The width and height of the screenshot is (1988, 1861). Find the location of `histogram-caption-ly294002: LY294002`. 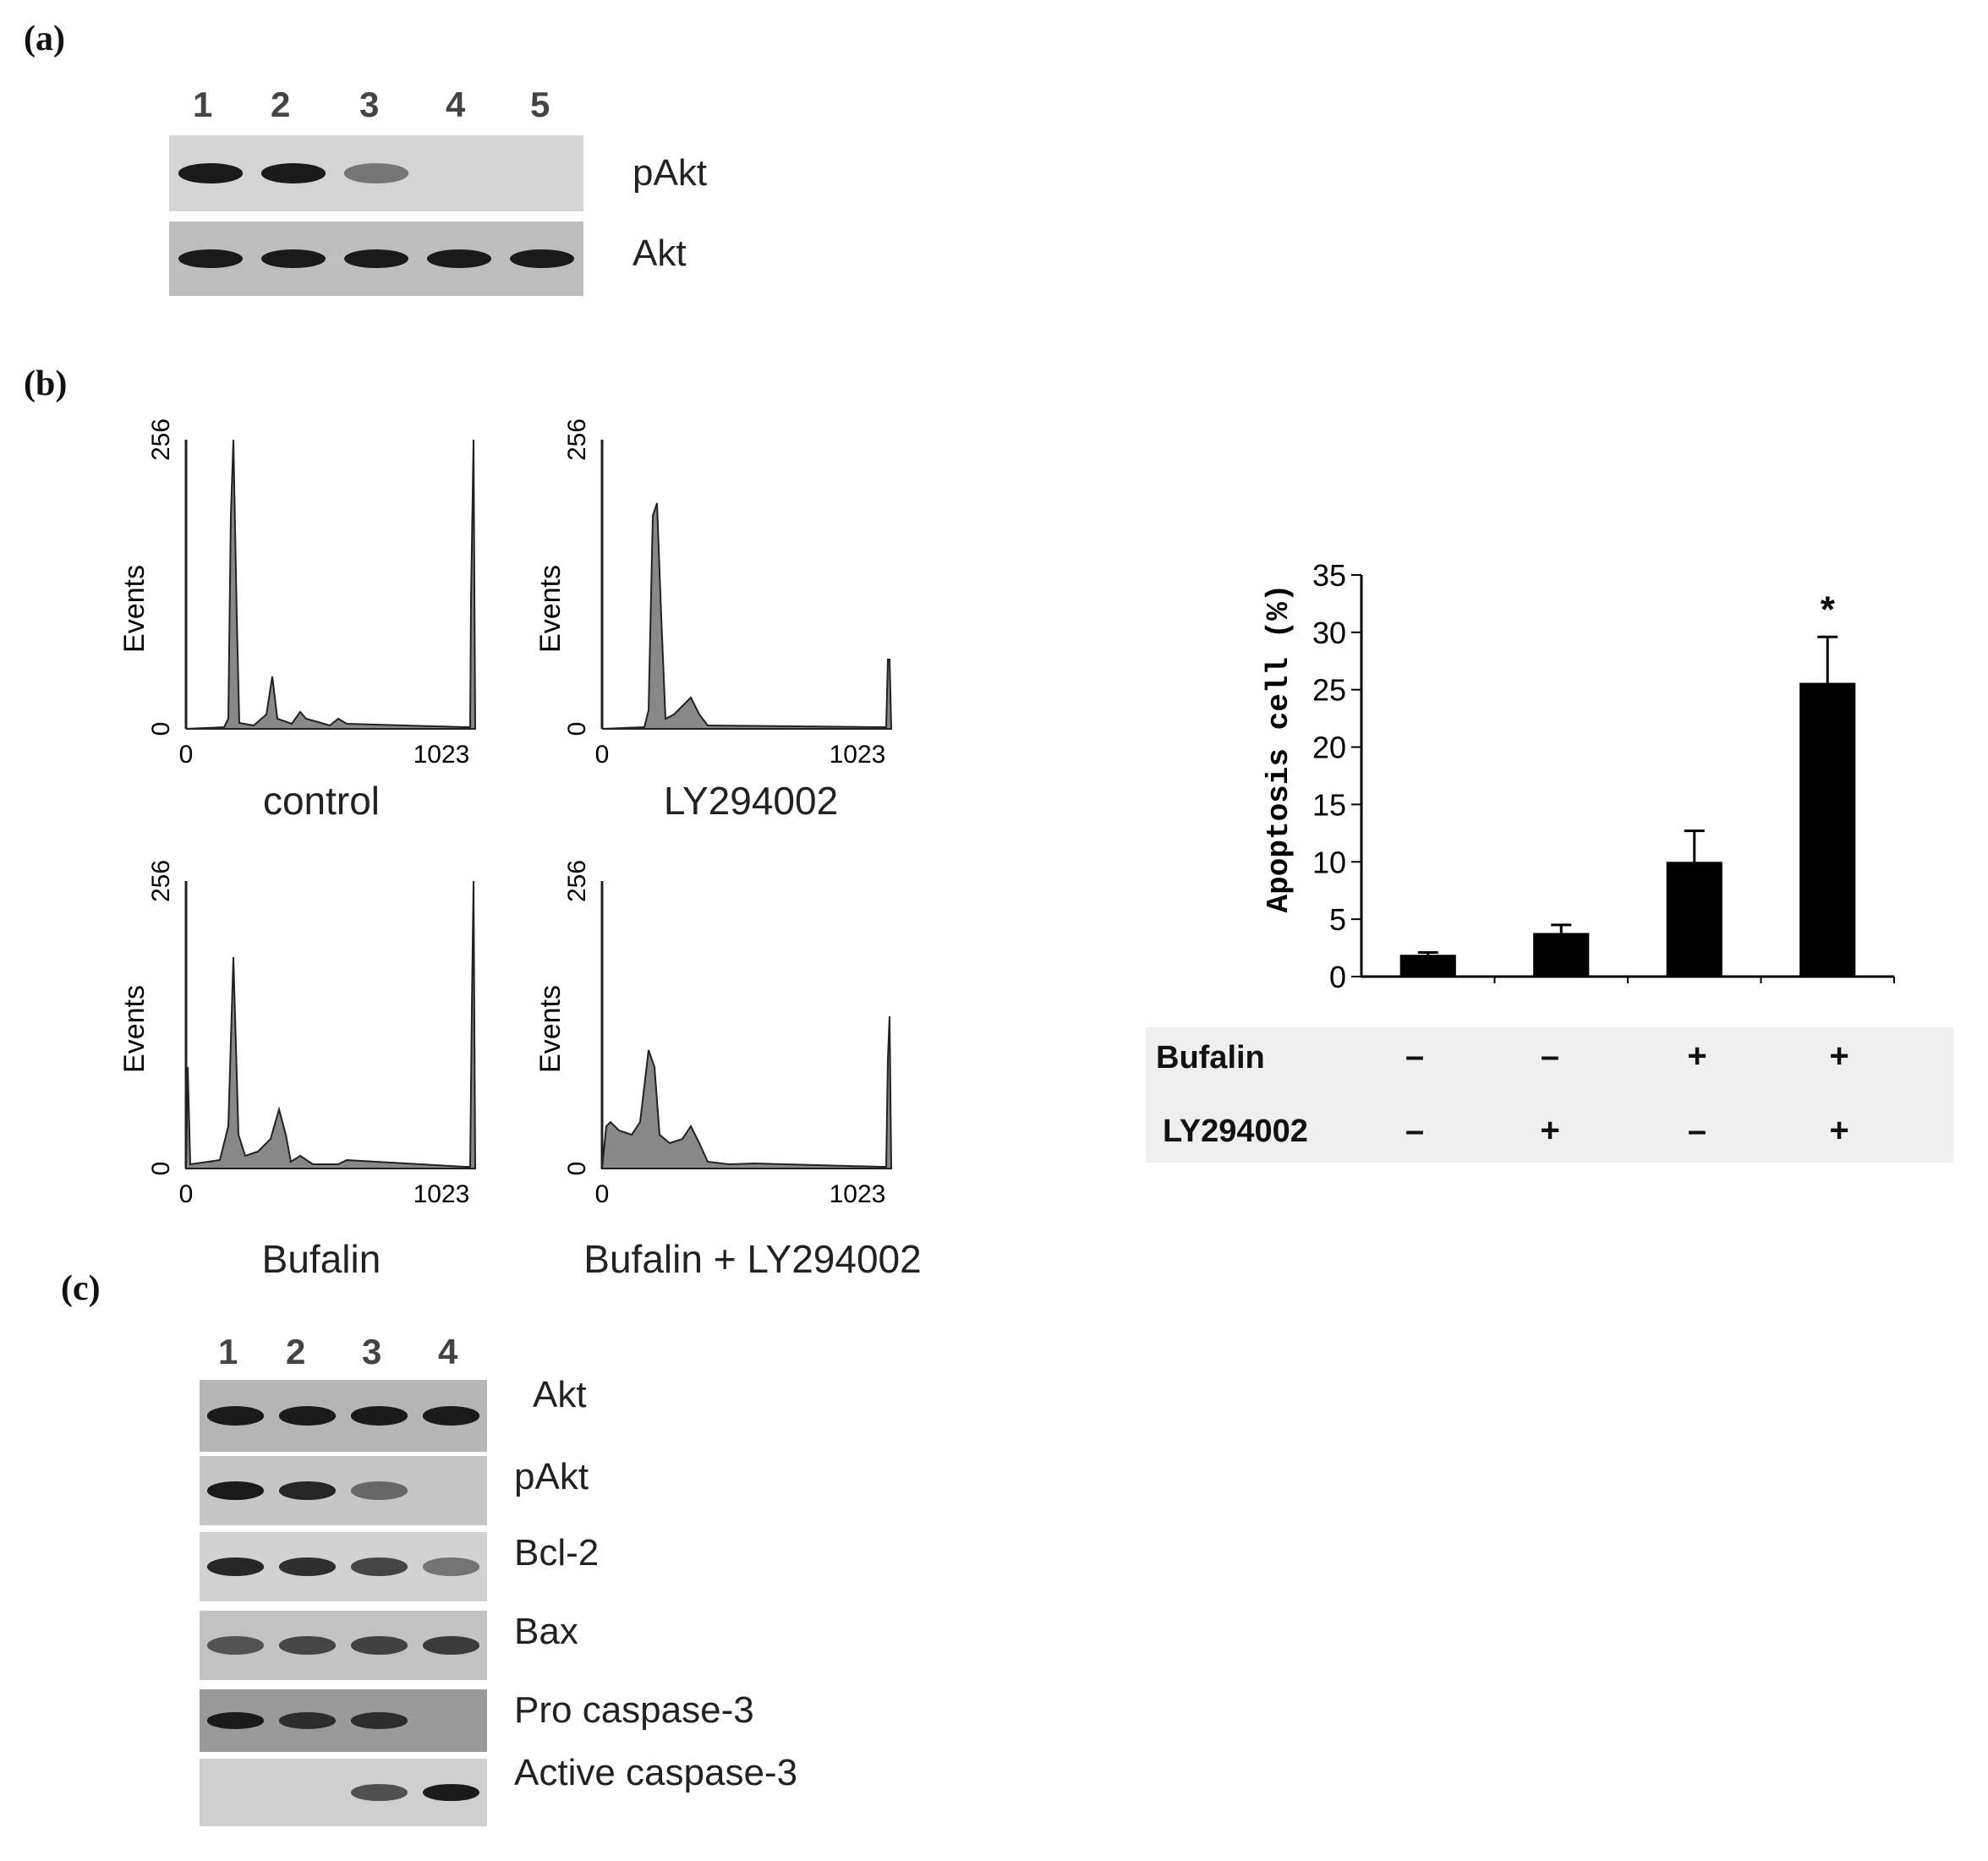

histogram-caption-ly294002: LY294002 is located at coordinates (751, 801).